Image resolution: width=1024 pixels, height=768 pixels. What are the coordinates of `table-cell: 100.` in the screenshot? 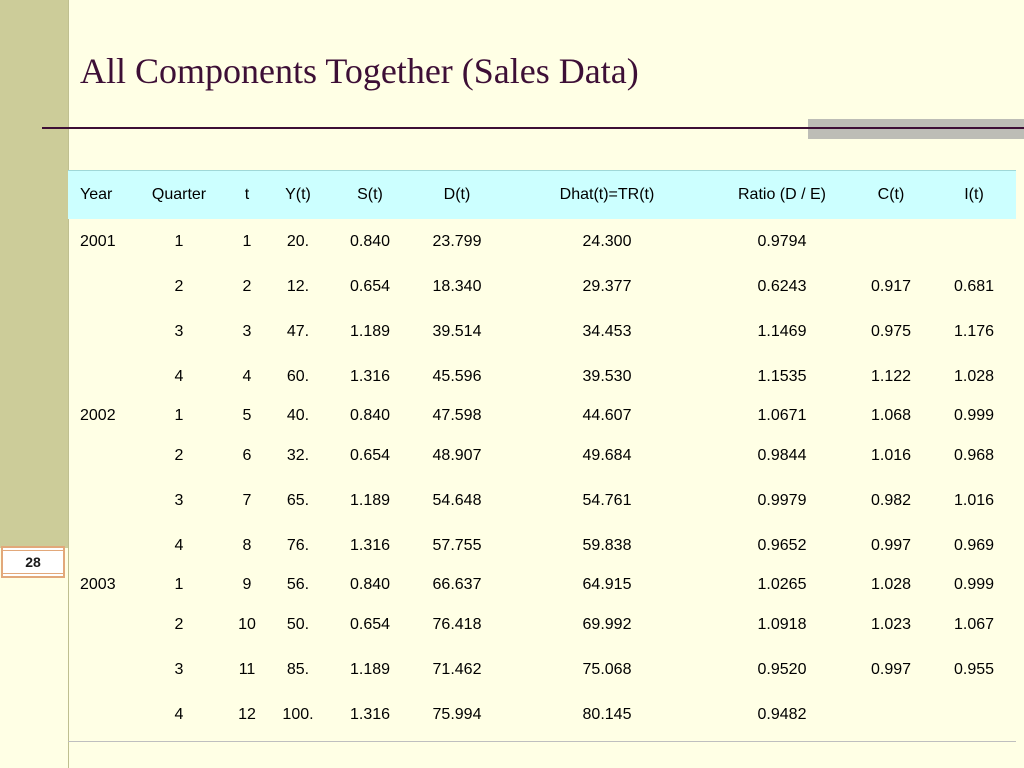 It's located at (298, 714).